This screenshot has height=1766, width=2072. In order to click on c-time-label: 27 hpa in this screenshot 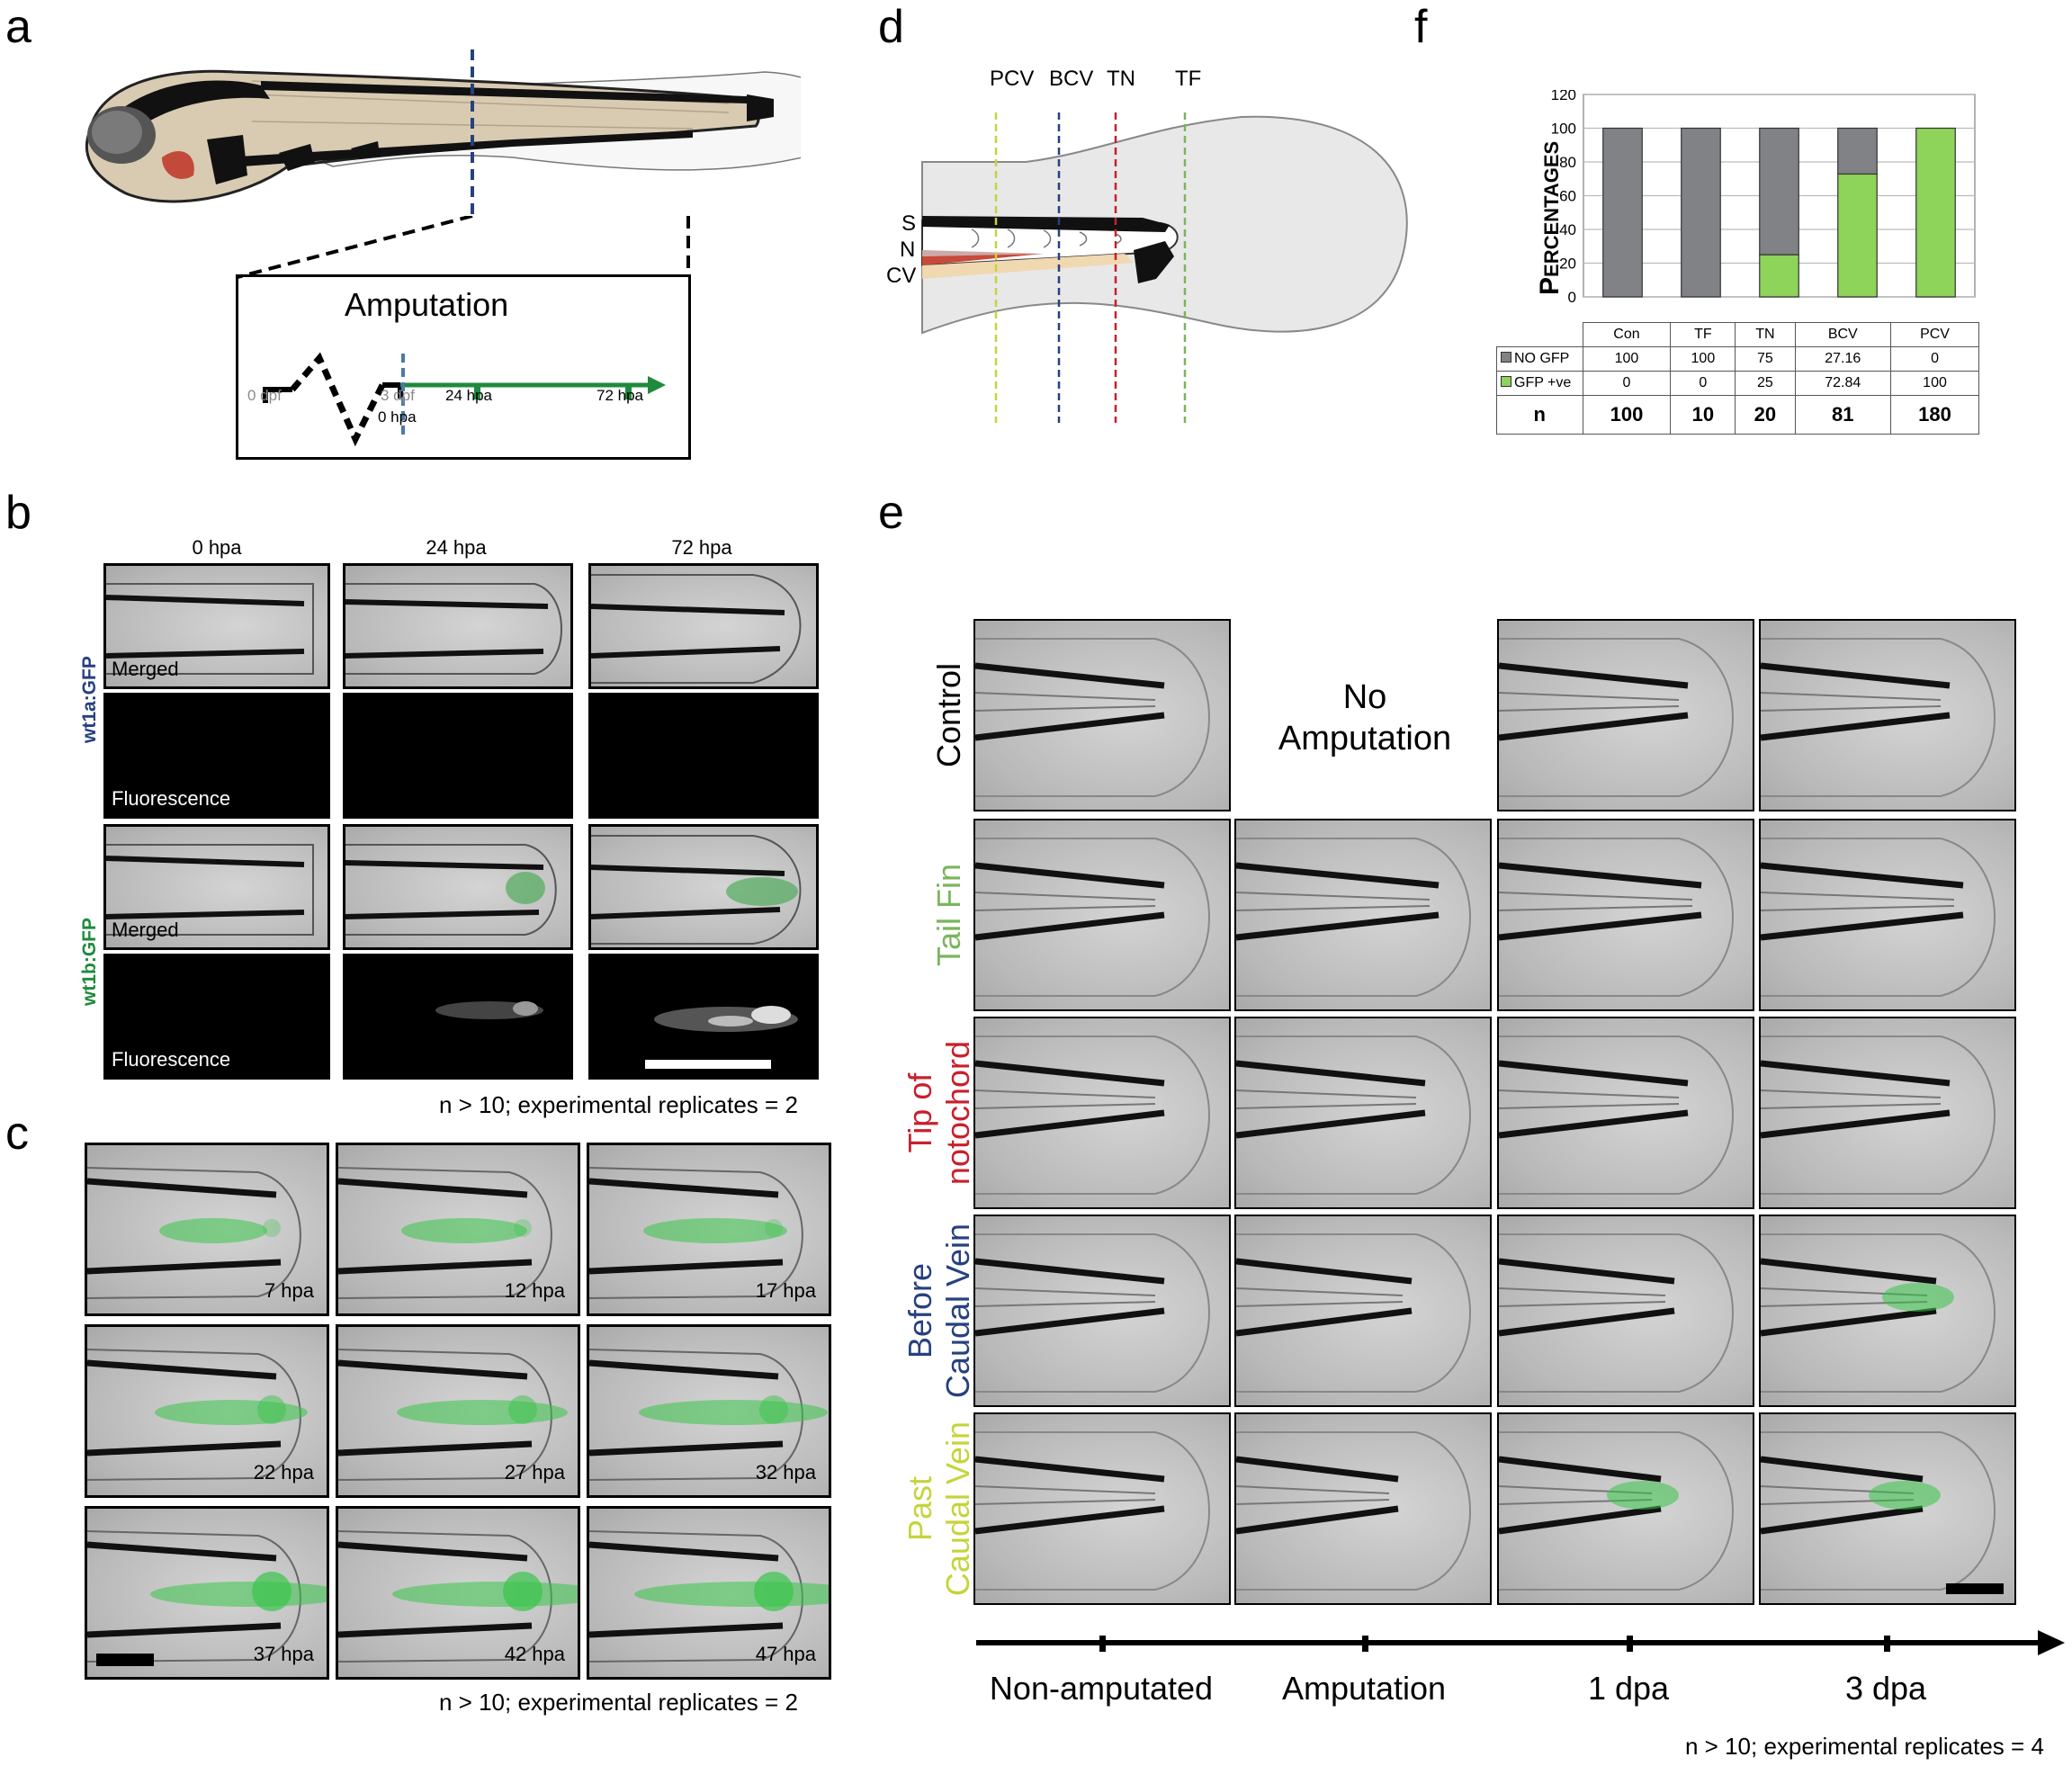, I will do `click(534, 1473)`.